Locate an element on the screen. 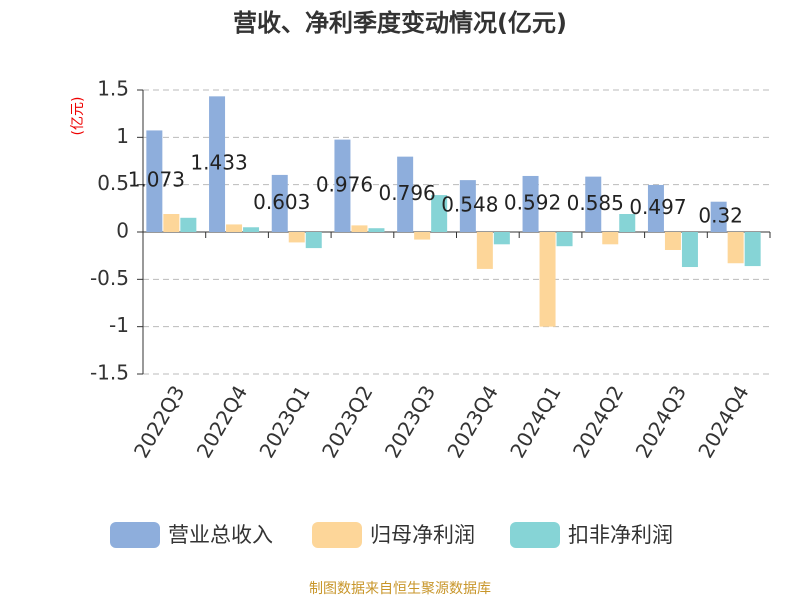 The width and height of the screenshot is (800, 600). x-tick-label: 2024Q2 is located at coordinates (598, 421).